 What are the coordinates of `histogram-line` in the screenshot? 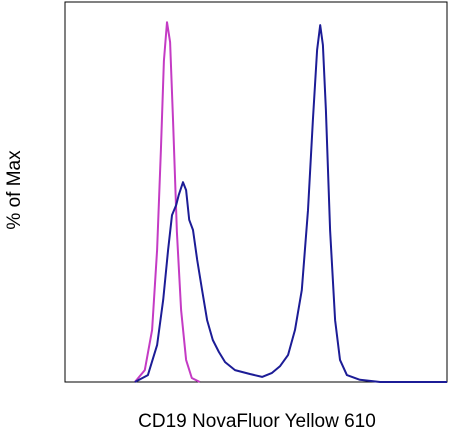 It's located at (167, 202).